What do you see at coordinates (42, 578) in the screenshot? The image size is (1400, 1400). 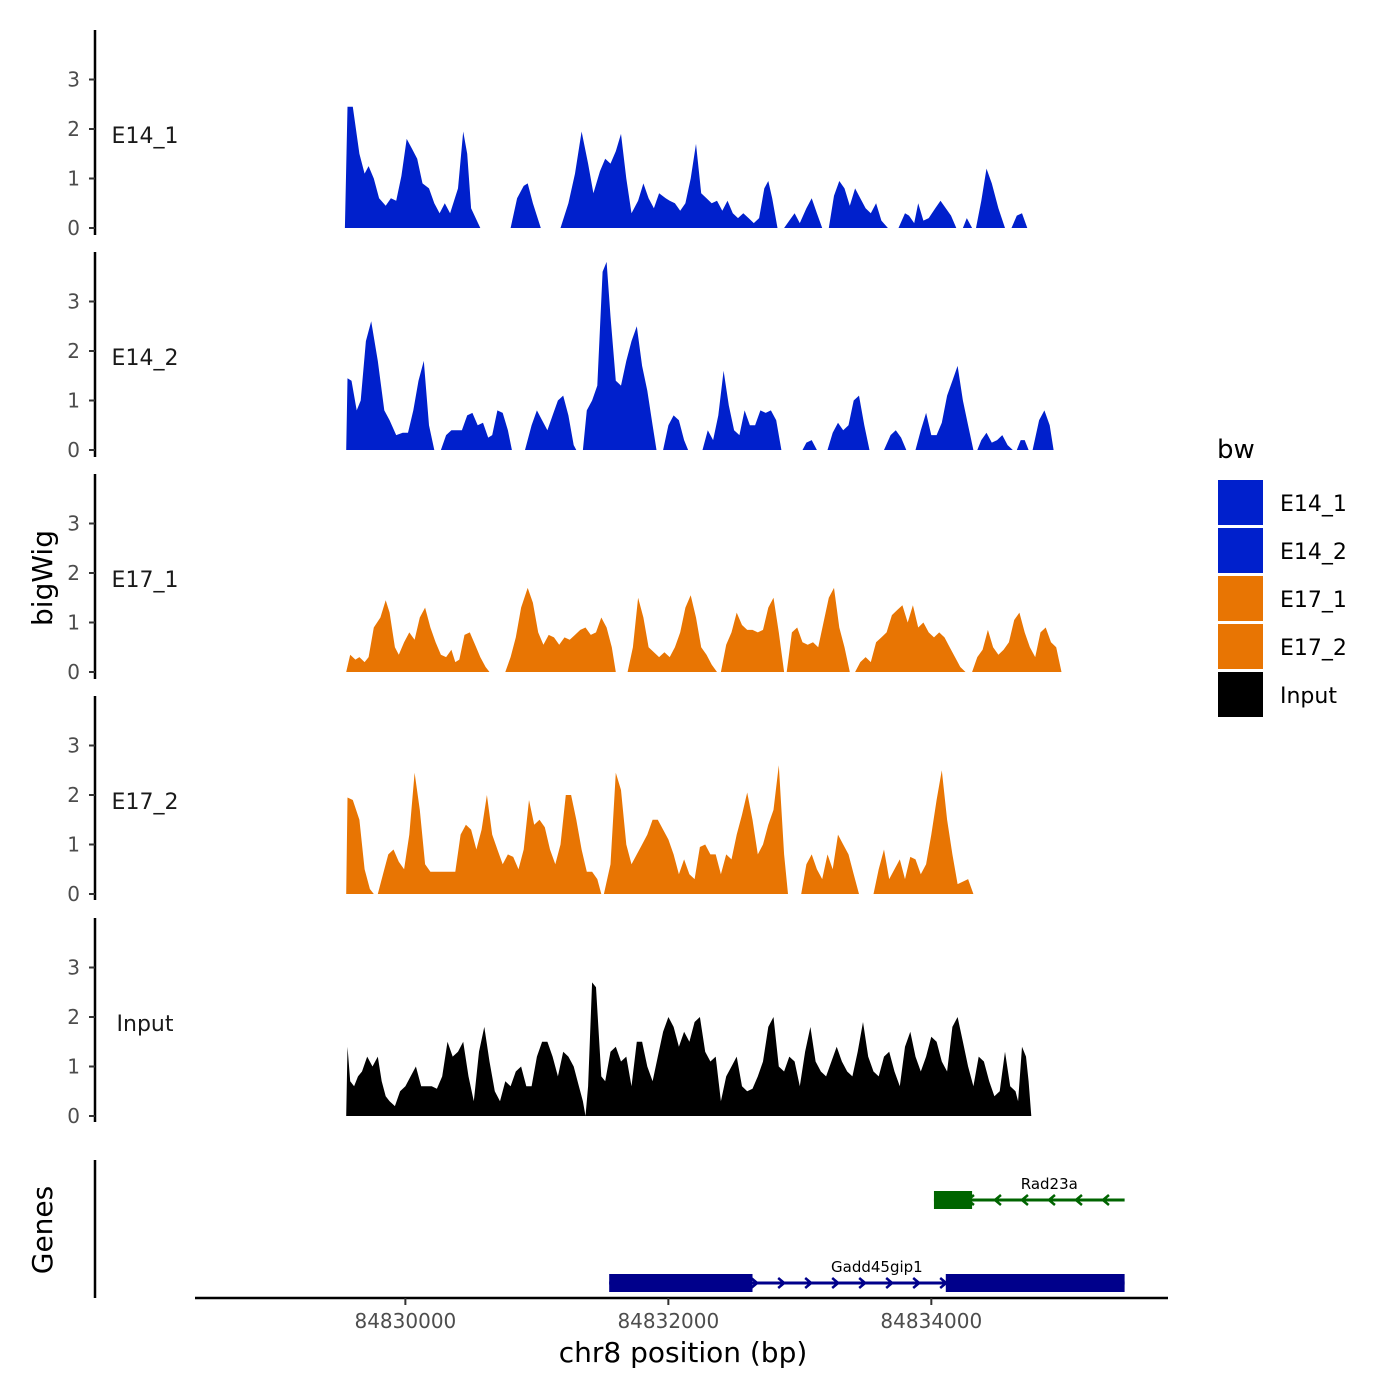 I see `y-axis-title: bigWig` at bounding box center [42, 578].